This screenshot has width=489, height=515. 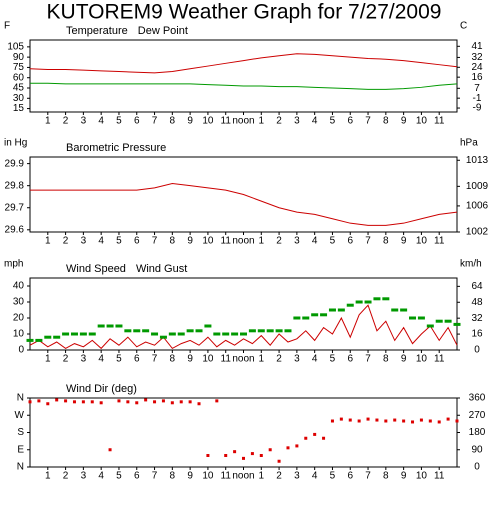 I want to click on y-tick-label: 105, so click(x=15, y=46).